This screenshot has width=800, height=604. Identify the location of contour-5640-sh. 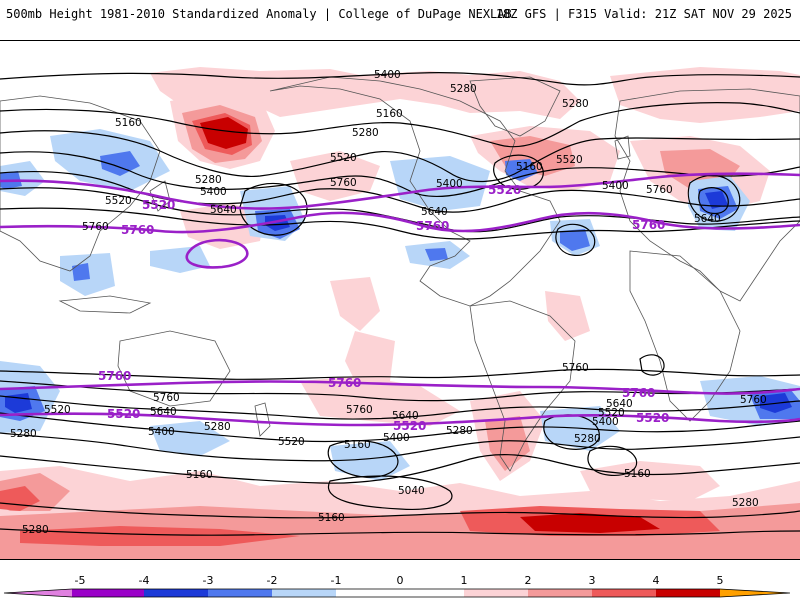
(400, 391).